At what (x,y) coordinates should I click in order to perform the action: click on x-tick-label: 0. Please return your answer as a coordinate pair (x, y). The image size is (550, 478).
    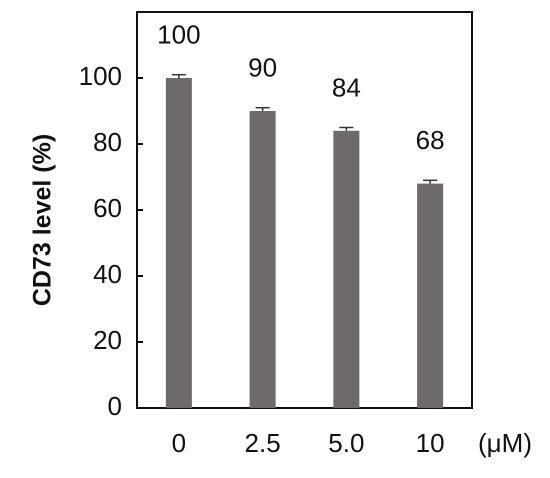
    Looking at the image, I should click on (179, 443).